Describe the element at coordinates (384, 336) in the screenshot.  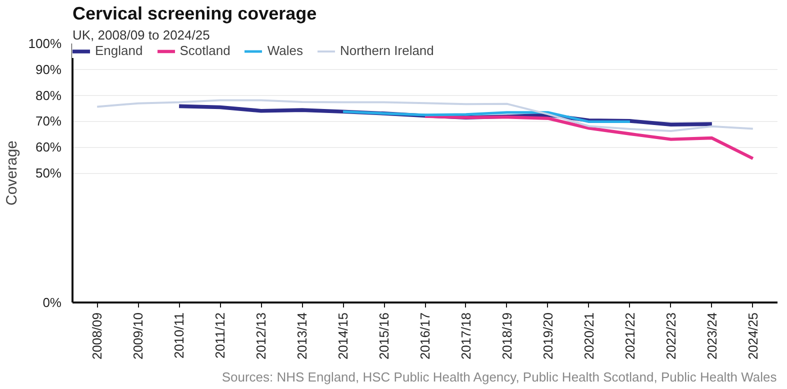
I see `x-tick-label: 2015/16` at that location.